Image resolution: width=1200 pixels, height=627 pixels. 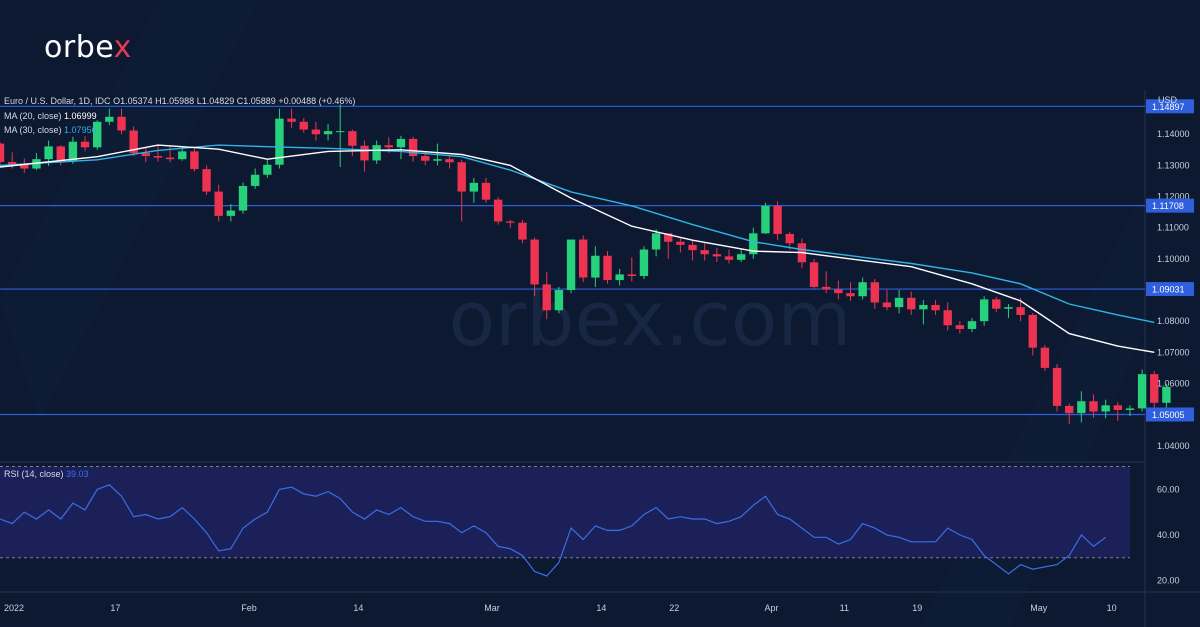 What do you see at coordinates (1170, 289) in the screenshot?
I see `level-label-box` at bounding box center [1170, 289].